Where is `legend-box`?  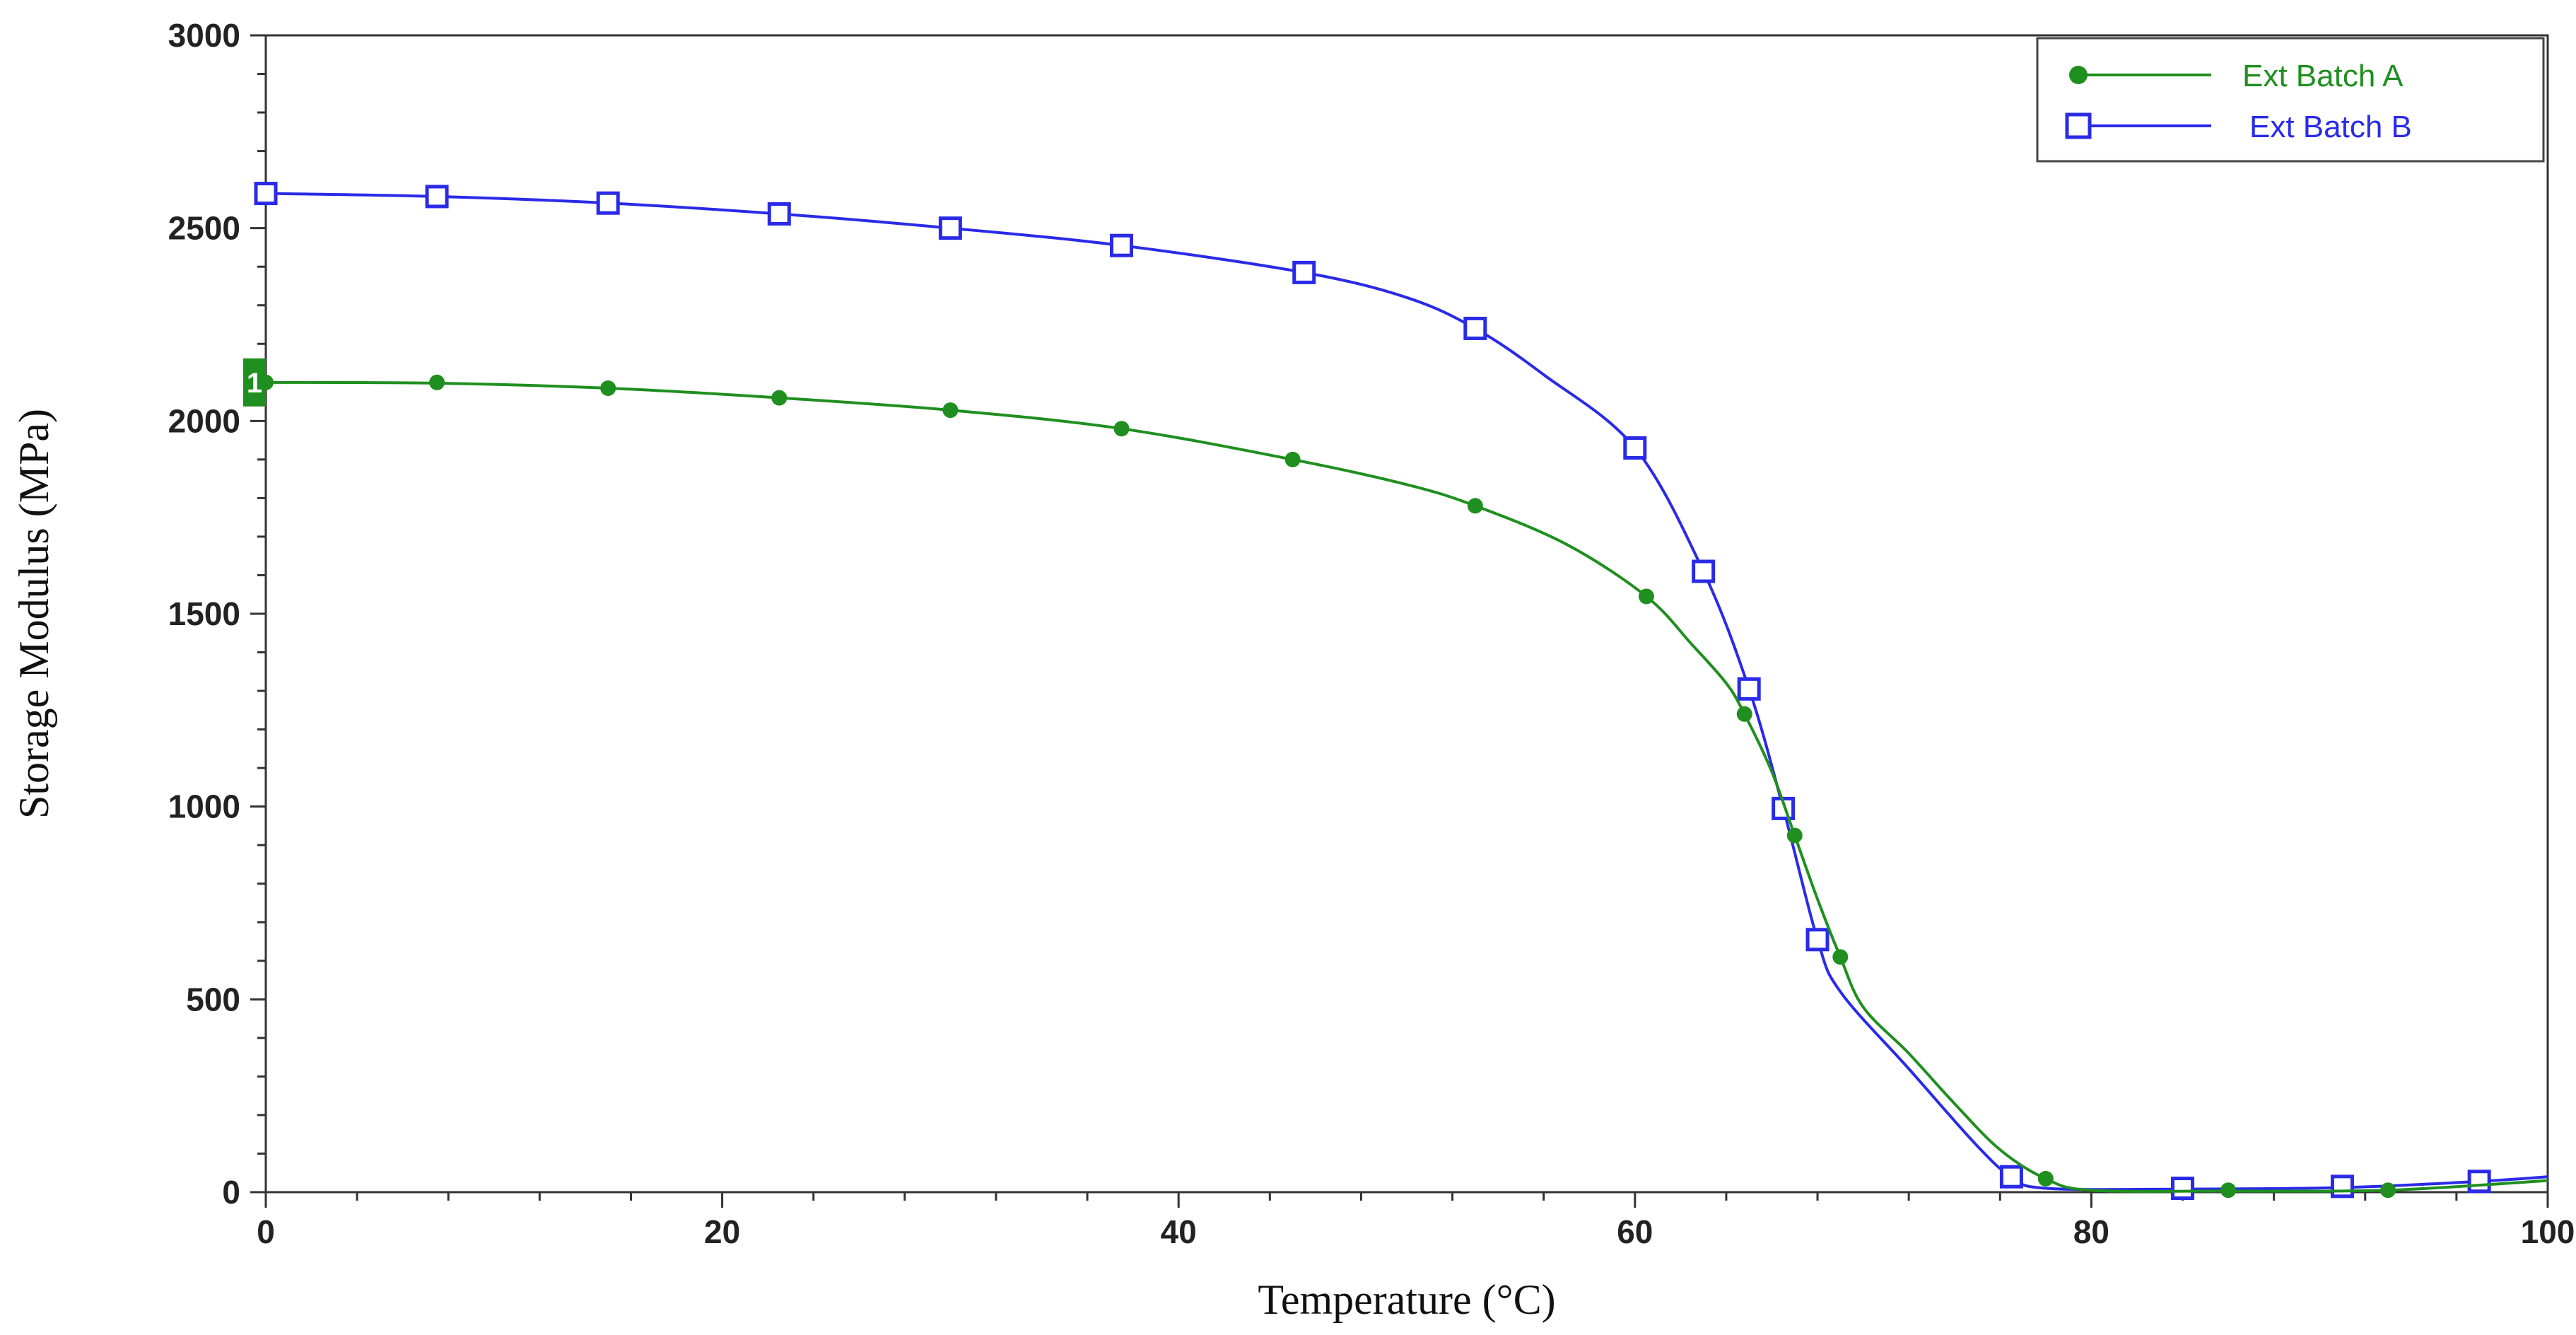
legend-box is located at coordinates (2290, 100).